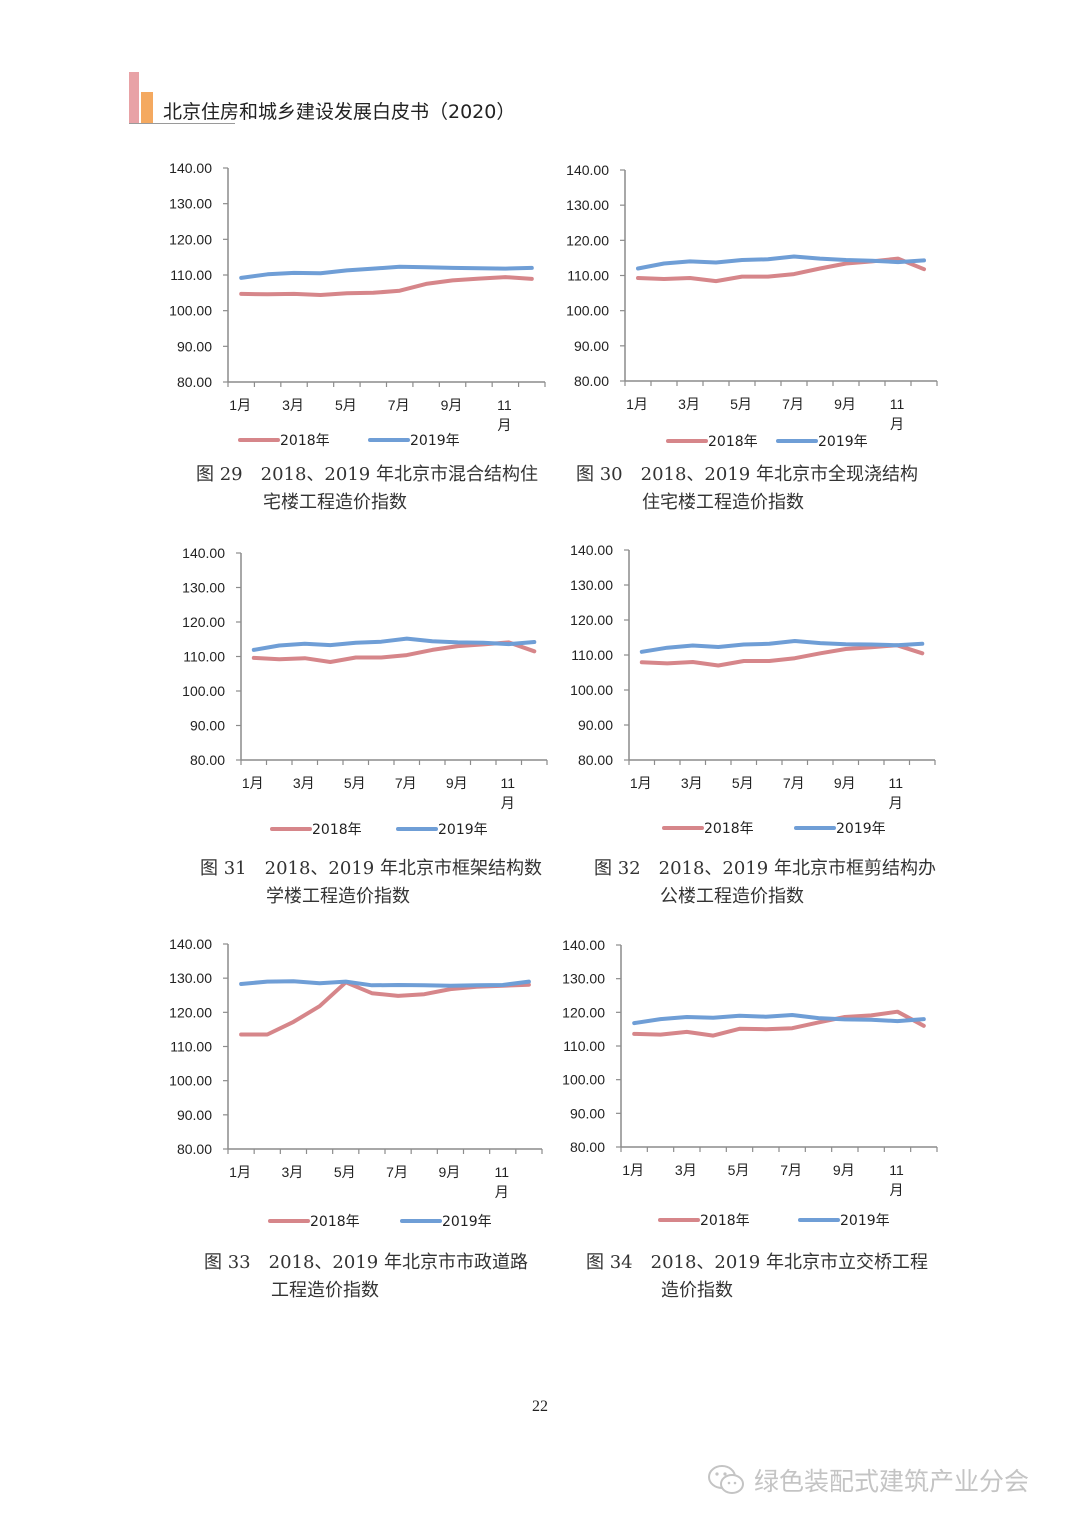 The image size is (1080, 1527). Describe the element at coordinates (697, 1290) in the screenshot. I see `caption-line-2: 造价指数` at that location.